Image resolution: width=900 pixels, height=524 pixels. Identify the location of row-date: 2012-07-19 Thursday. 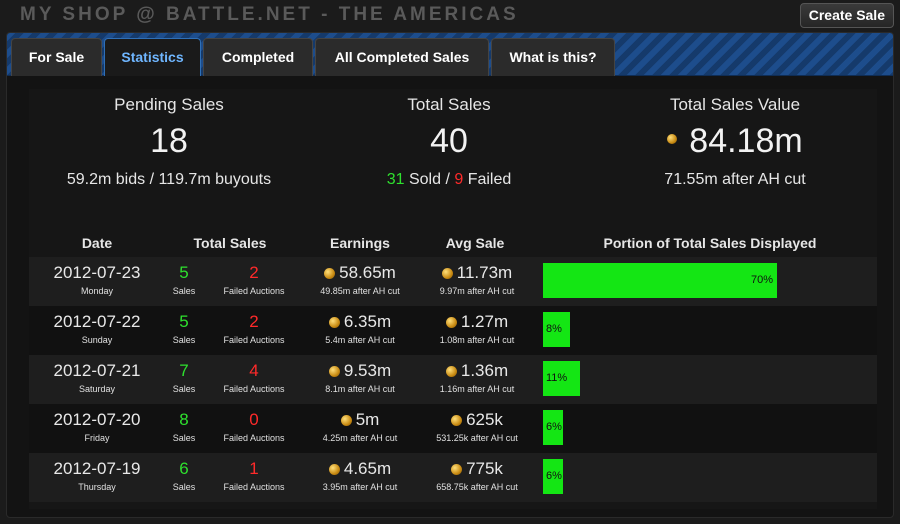
(97, 476).